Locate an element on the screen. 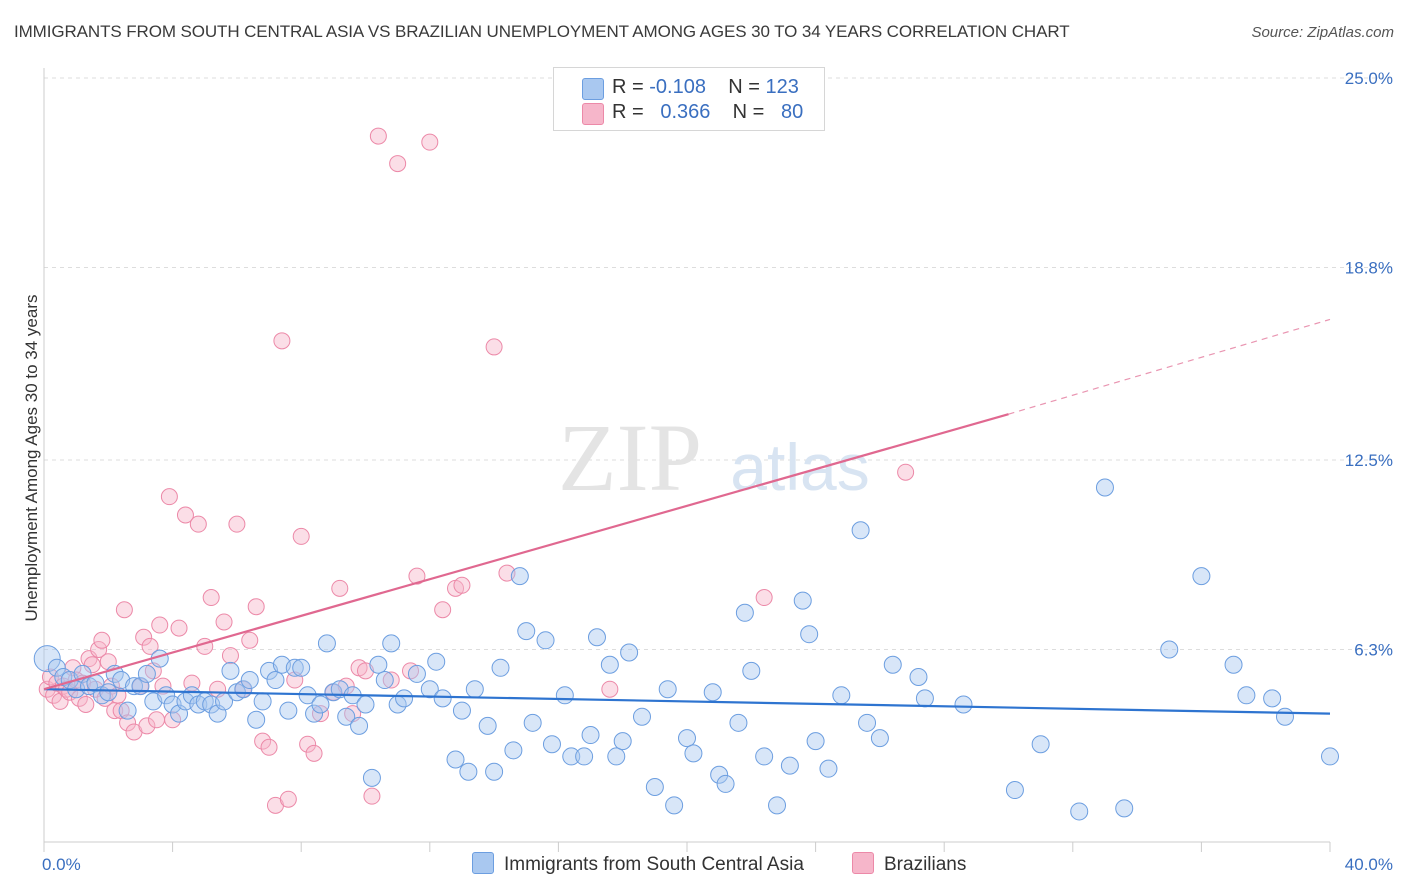 Image resolution: width=1406 pixels, height=892 pixels. watermark-zip: ZIP is located at coordinates (630, 457).